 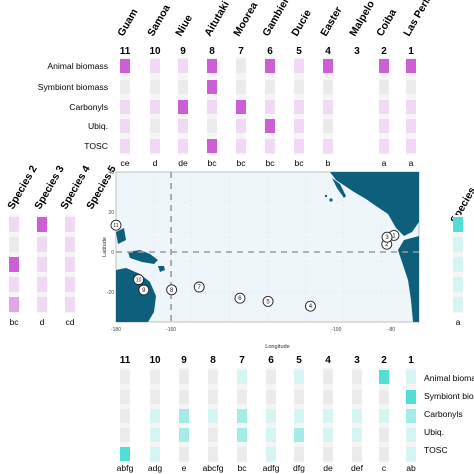 I want to click on hawaii-land, so click(x=326, y=196).